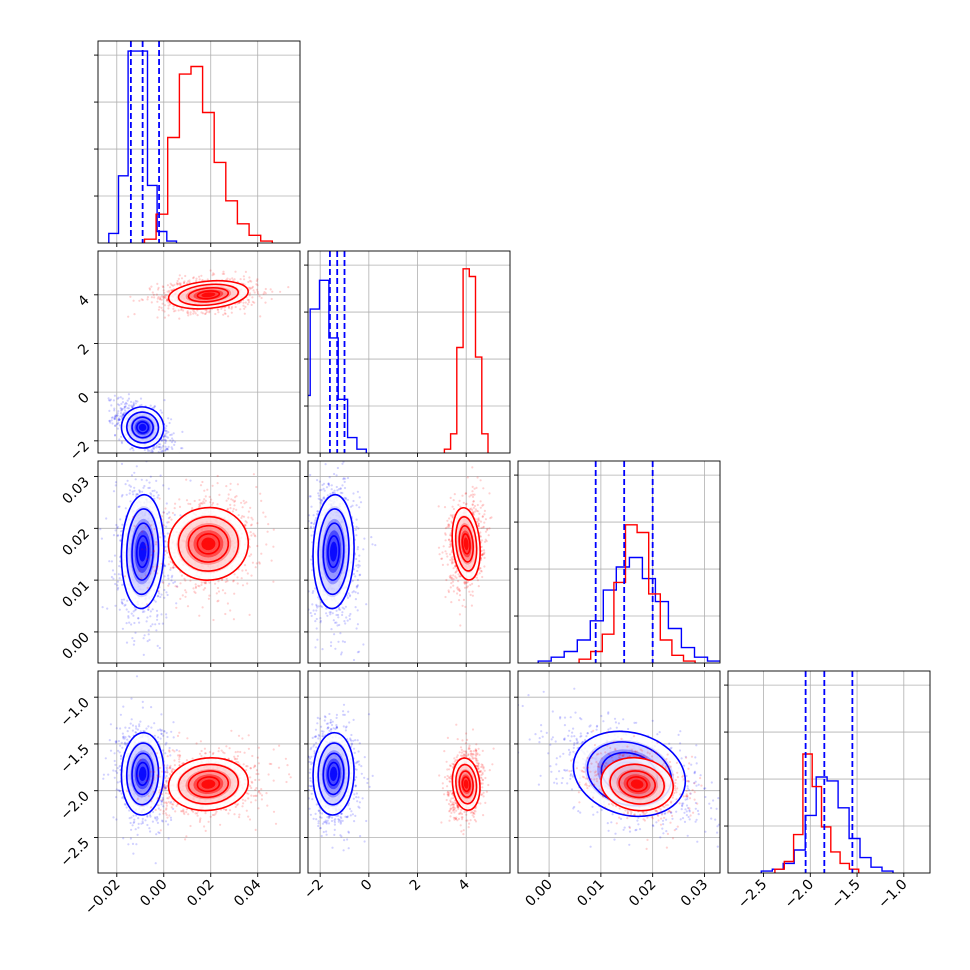 This screenshot has width=970, height=970. Describe the element at coordinates (892, 894) in the screenshot. I see `x-tick-label: −1.0` at that location.